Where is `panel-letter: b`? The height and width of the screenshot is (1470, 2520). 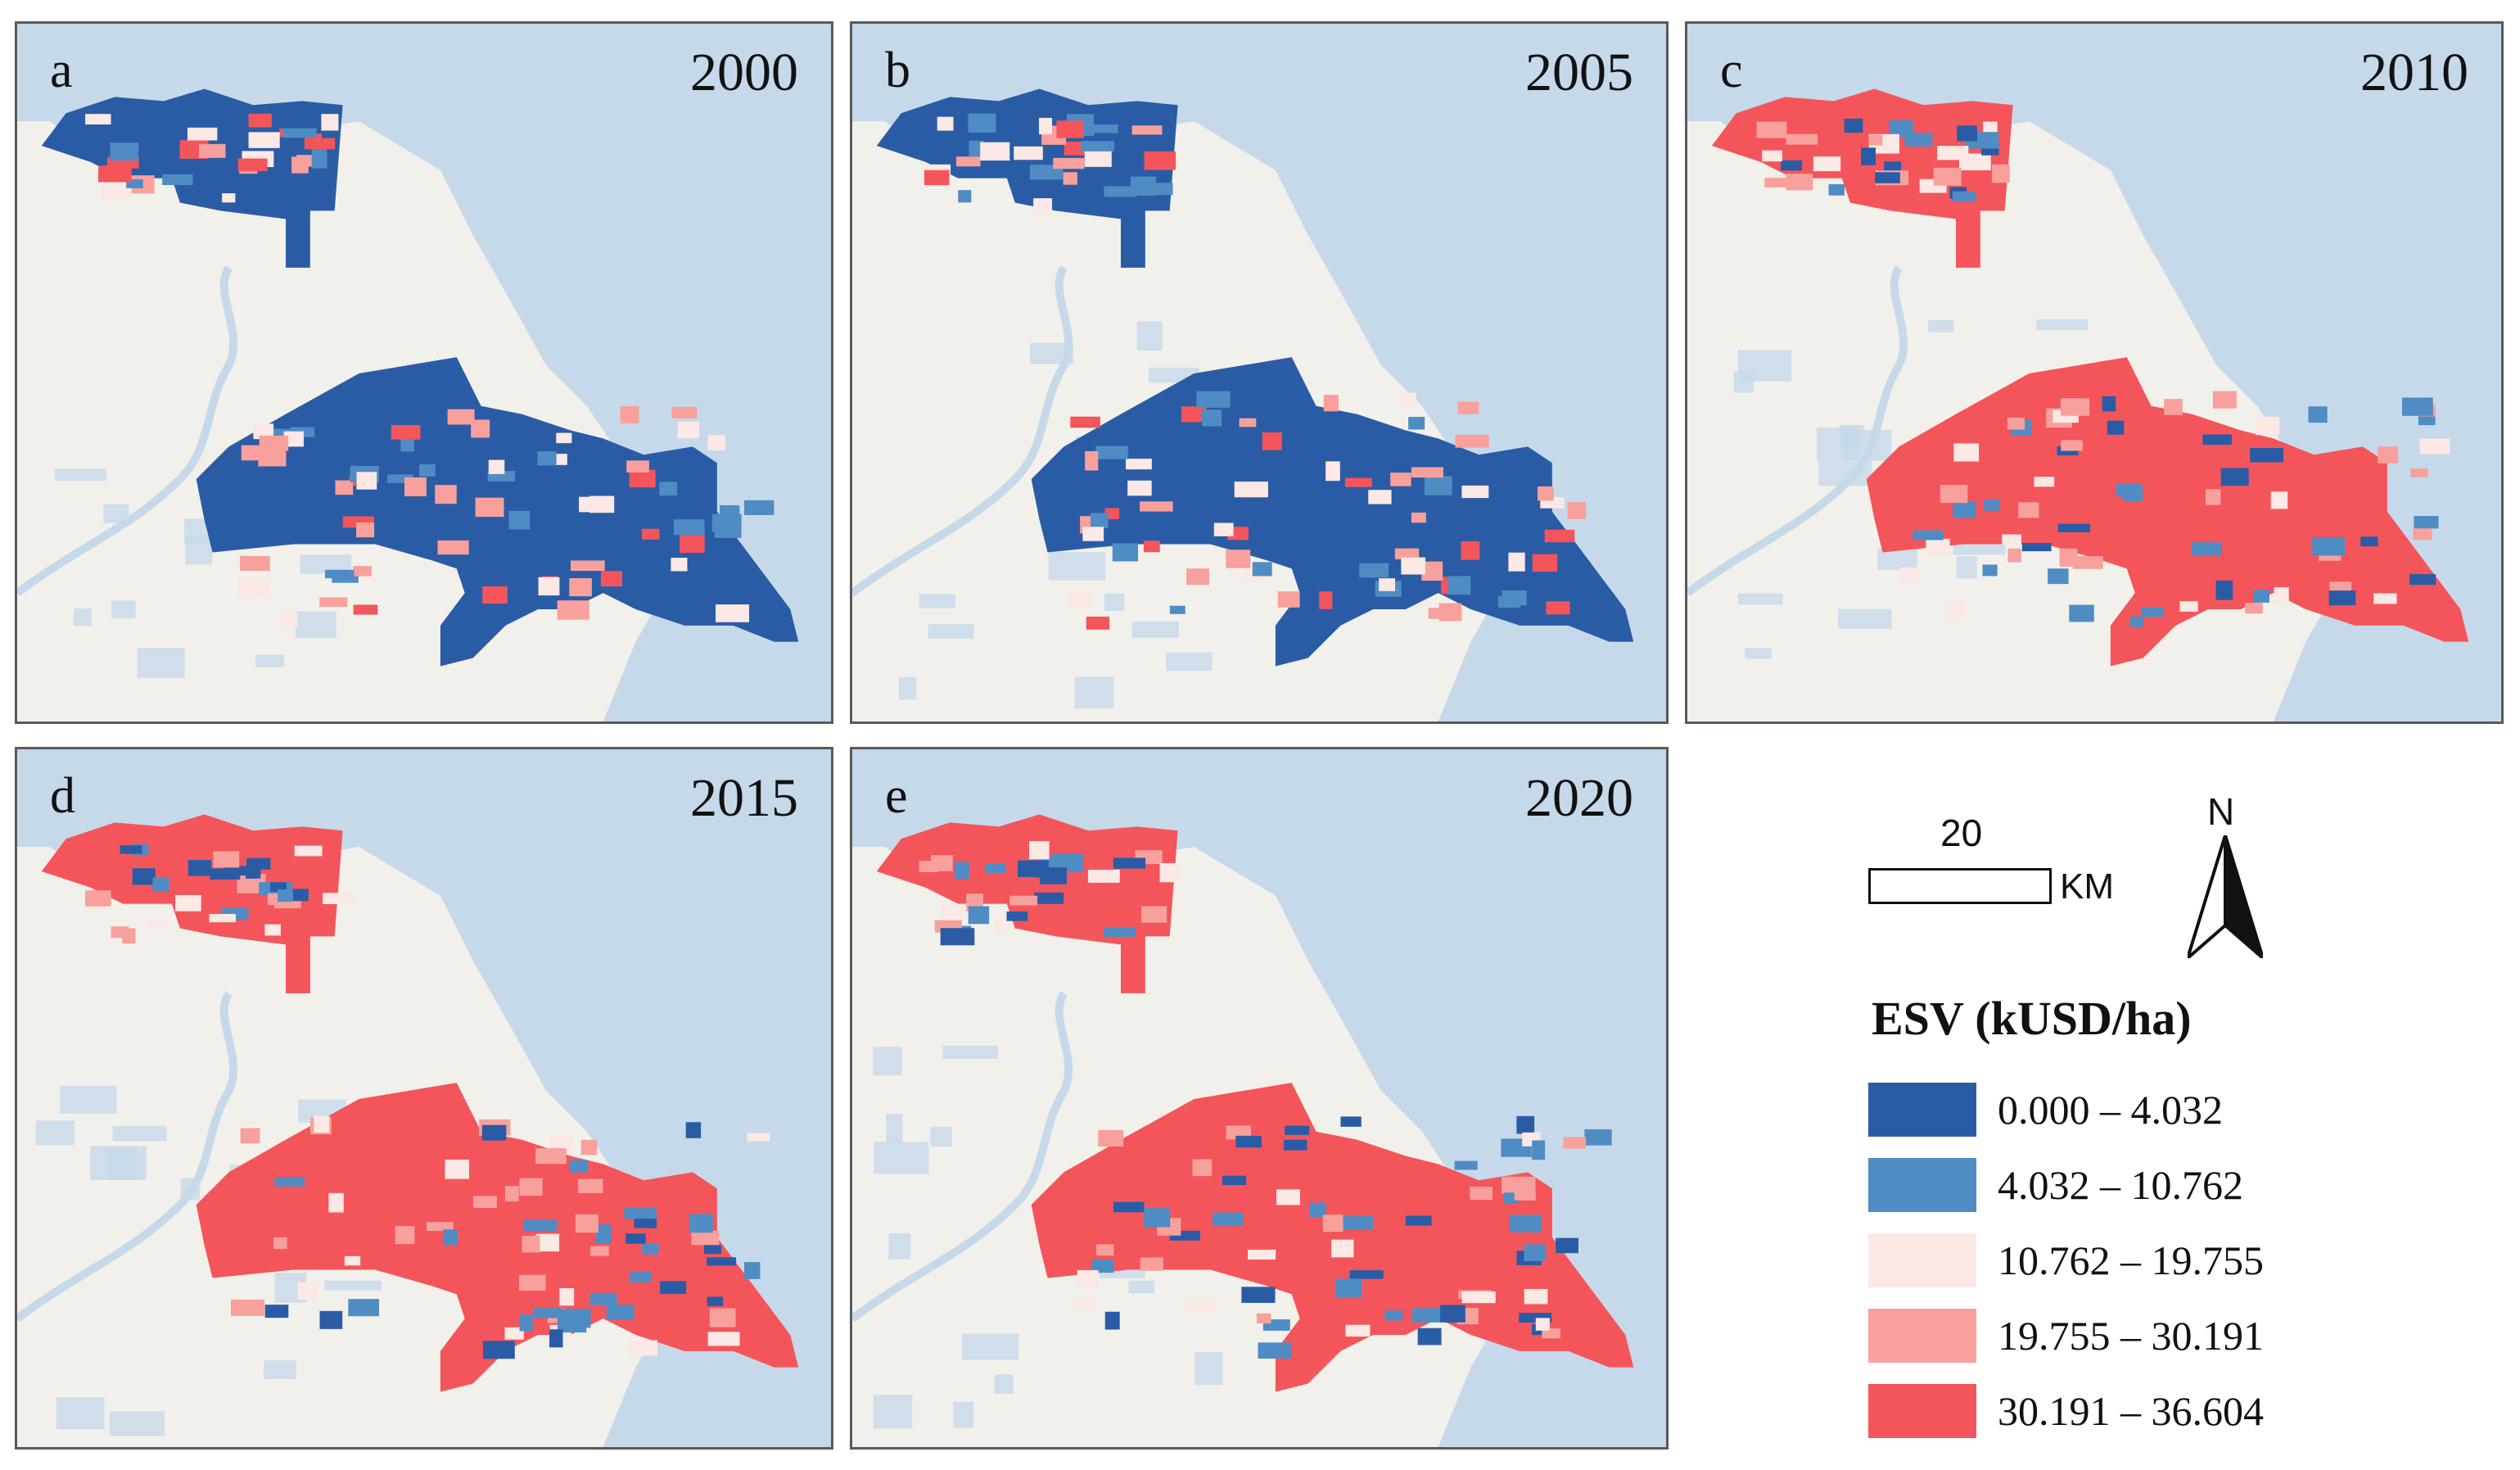 panel-letter: b is located at coordinates (897, 70).